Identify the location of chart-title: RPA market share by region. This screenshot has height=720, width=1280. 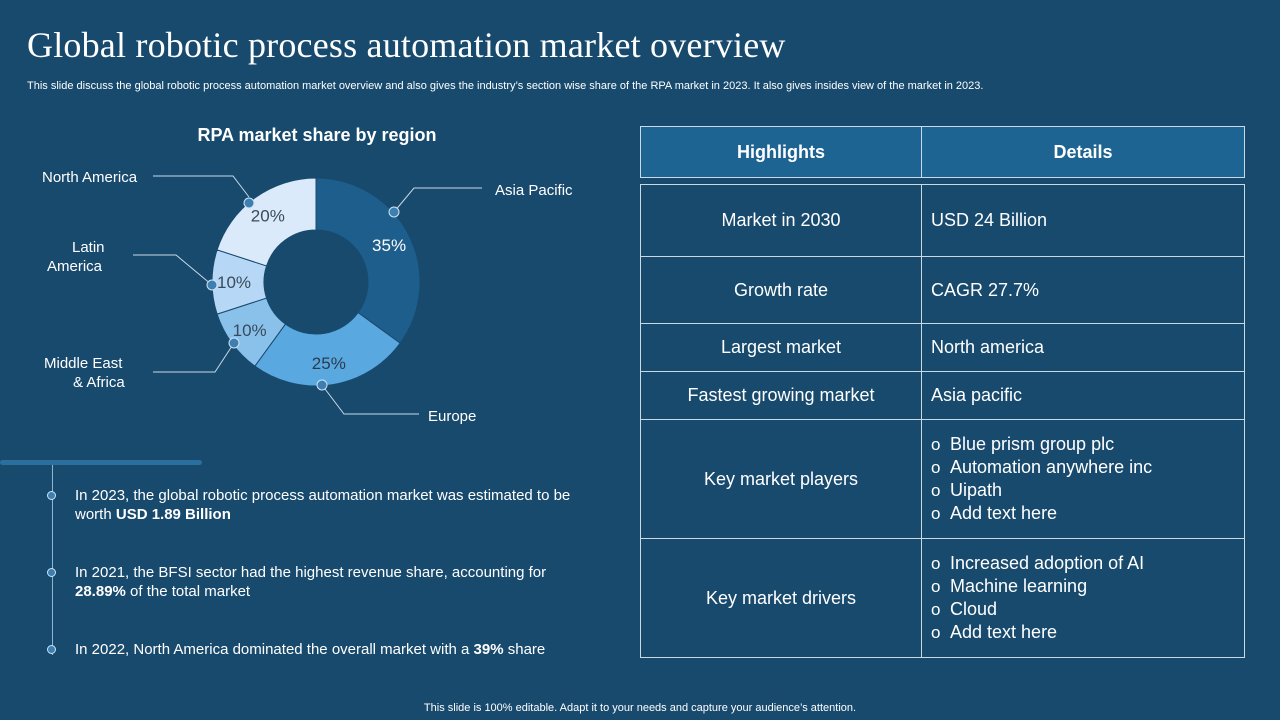
(317, 135).